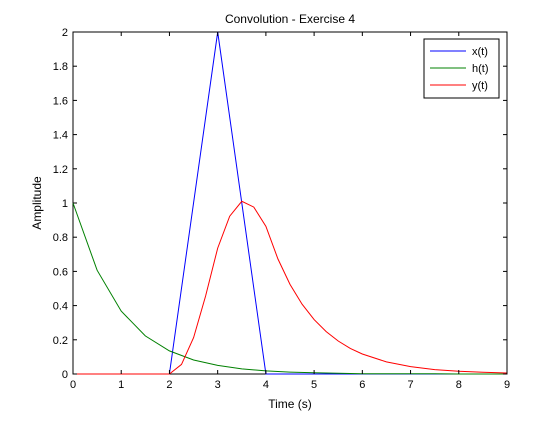  What do you see at coordinates (60, 307) in the screenshot?
I see `y-tick-label: 0.4` at bounding box center [60, 307].